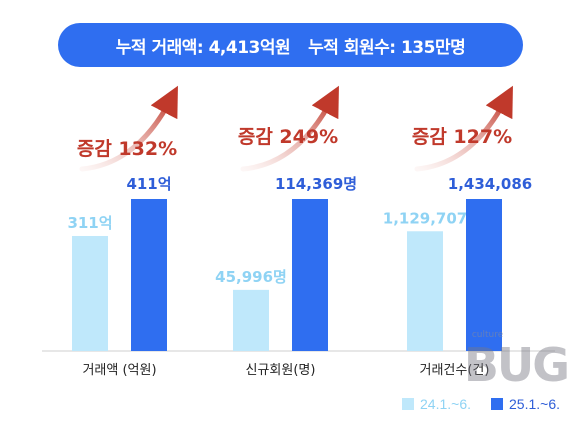 This screenshot has height=429, width=584. I want to click on watermark-small-text: culture, so click(487, 335).